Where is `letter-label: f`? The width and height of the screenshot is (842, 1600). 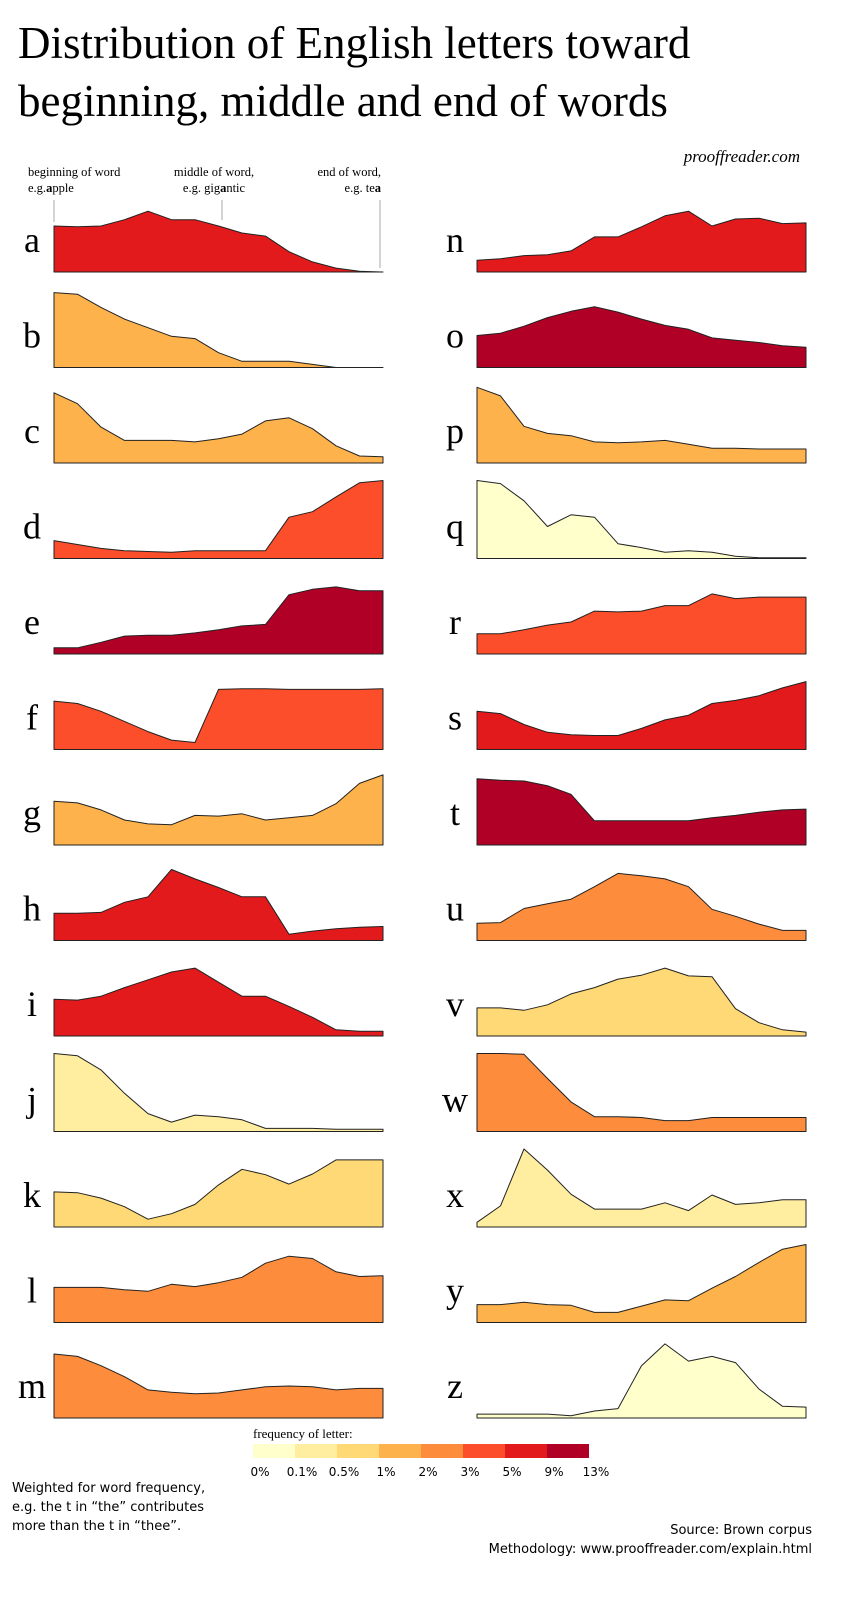 letter-label: f is located at coordinates (32, 718).